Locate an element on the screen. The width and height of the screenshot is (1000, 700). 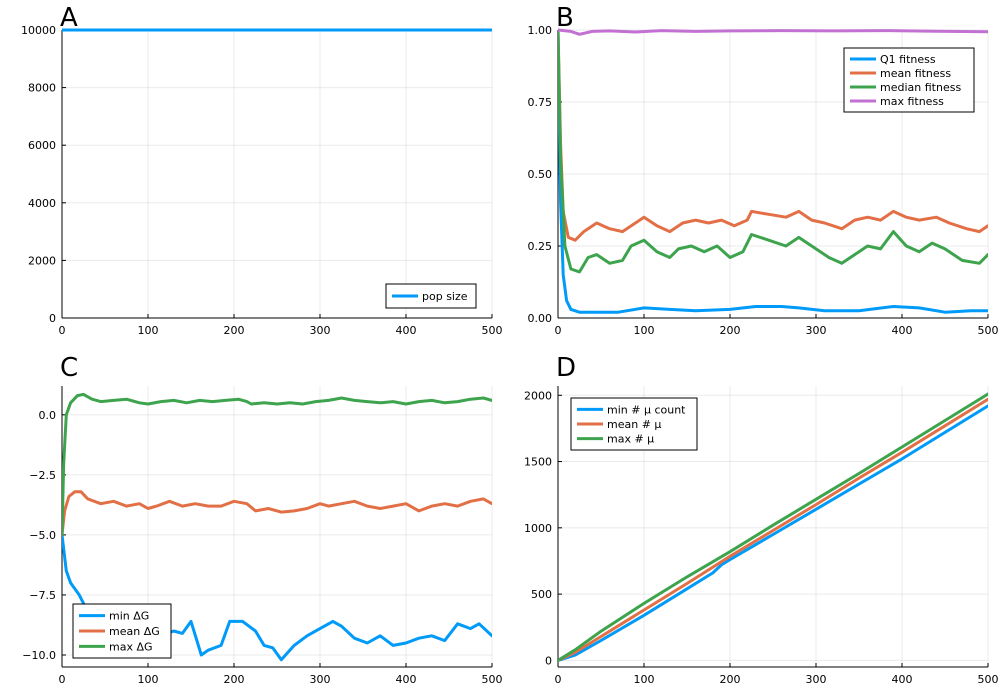
y-tick-label: 1000 is located at coordinates (538, 528).